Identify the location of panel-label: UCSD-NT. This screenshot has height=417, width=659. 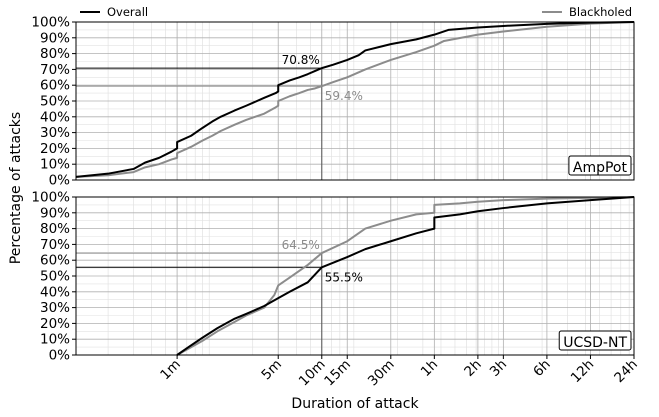
(595, 343).